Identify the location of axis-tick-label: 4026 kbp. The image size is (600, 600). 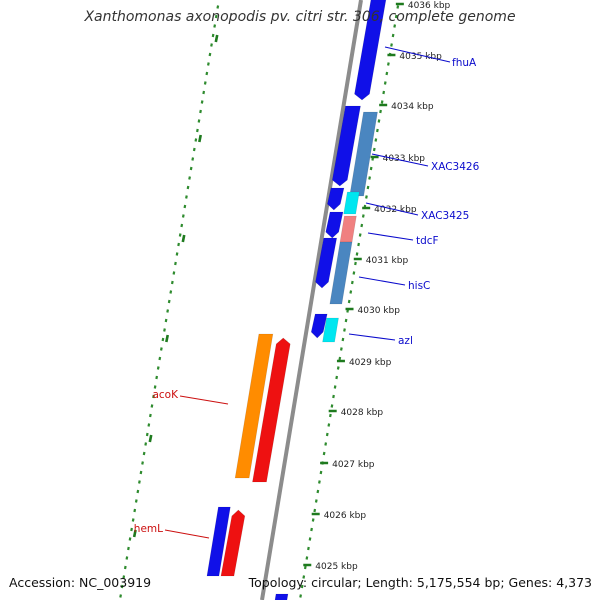
(345, 516).